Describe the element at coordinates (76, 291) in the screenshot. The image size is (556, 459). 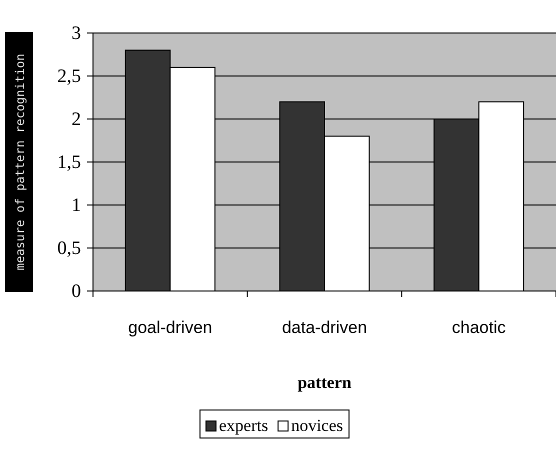
I see `y-tick-label: 0` at that location.